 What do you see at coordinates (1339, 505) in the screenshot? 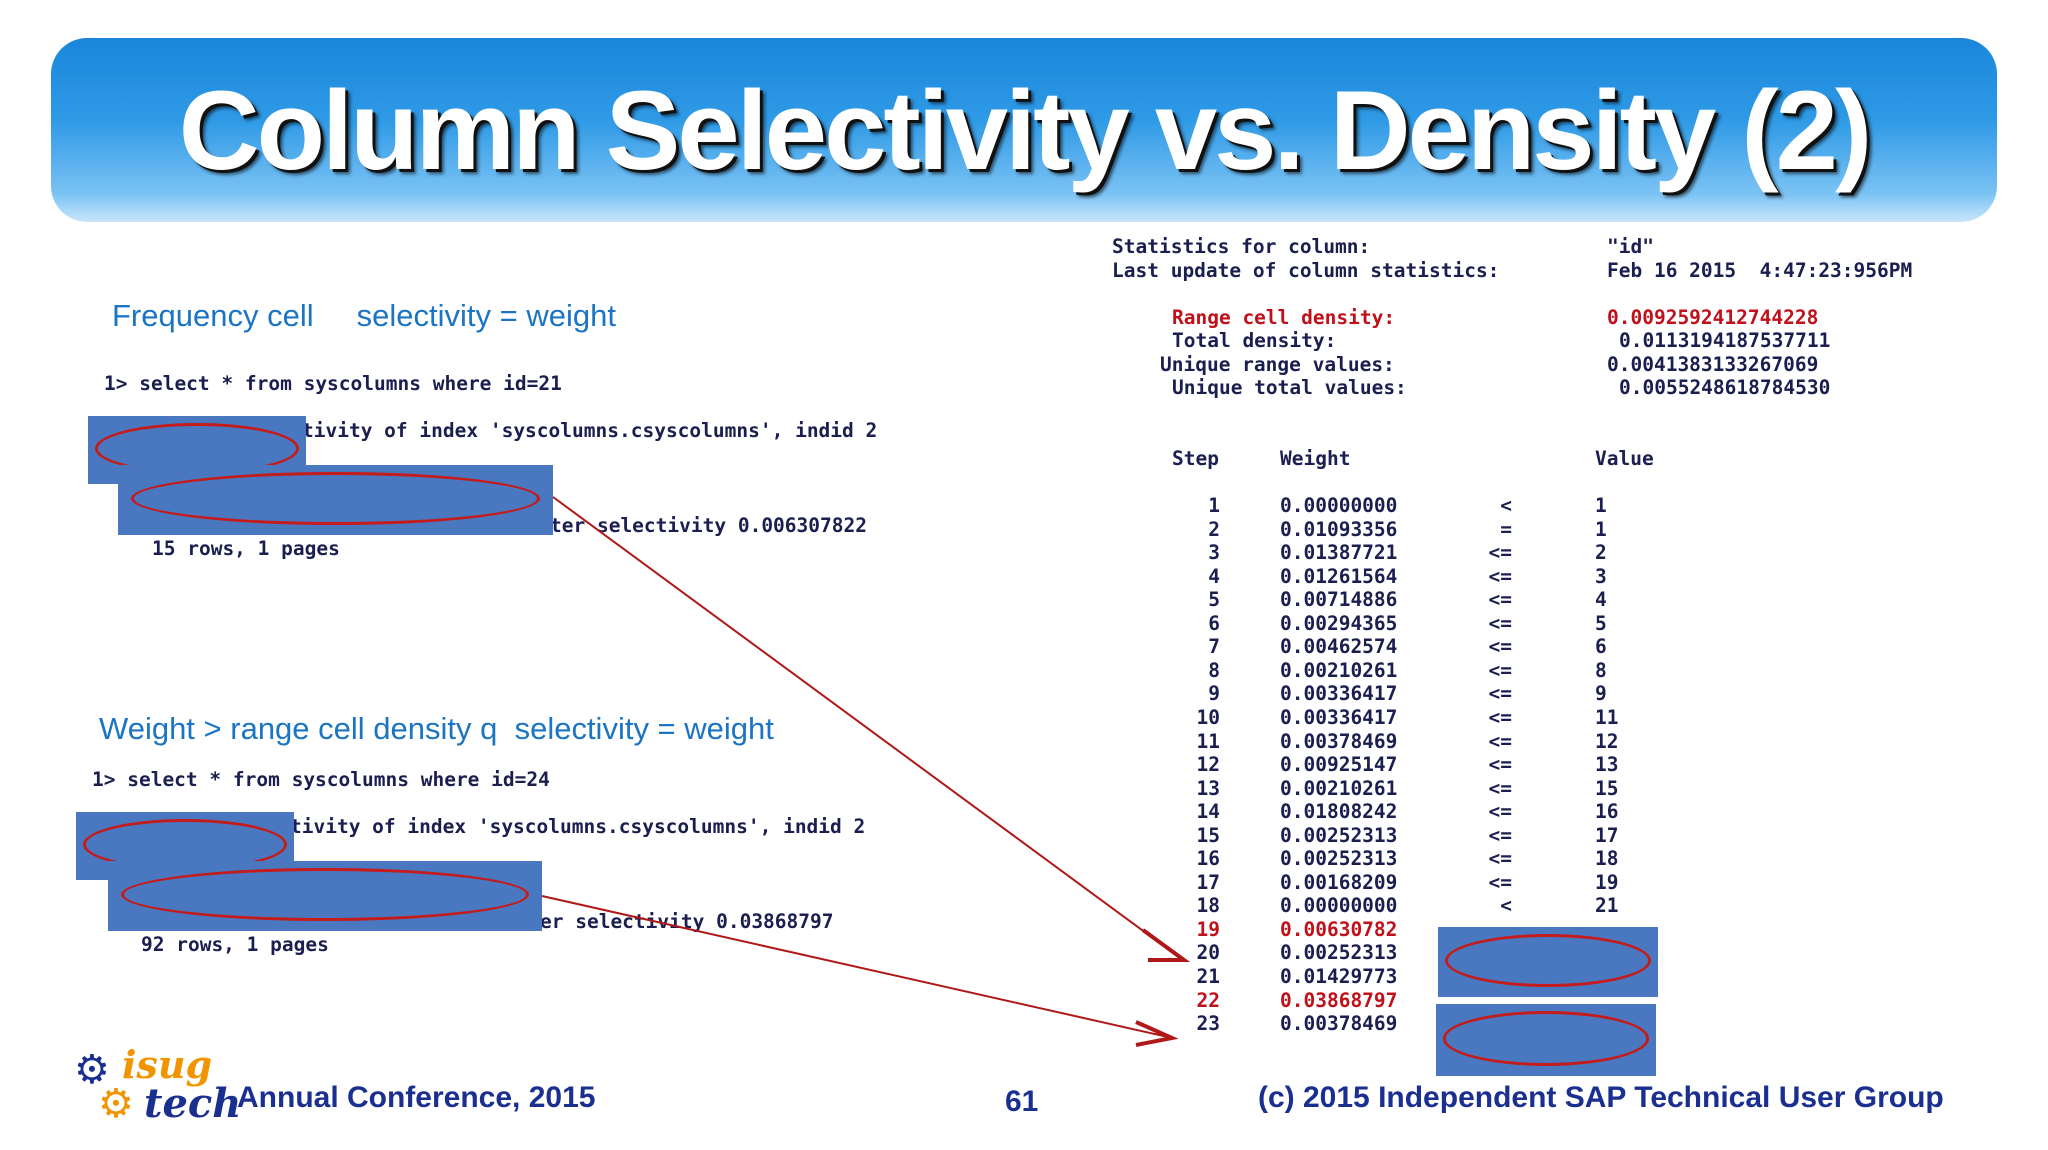
I see `histogram-weight: 0.00000000` at bounding box center [1339, 505].